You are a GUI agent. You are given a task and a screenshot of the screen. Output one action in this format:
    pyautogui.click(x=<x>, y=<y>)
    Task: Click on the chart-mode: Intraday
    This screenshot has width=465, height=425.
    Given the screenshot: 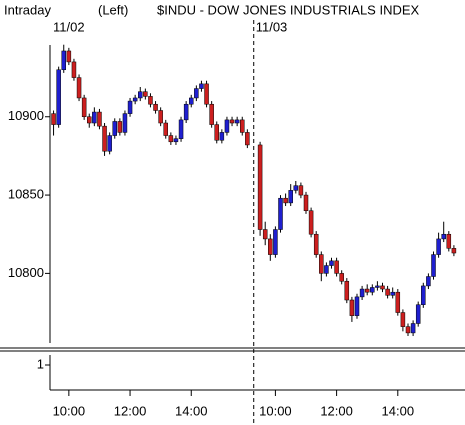 What is the action you would take?
    pyautogui.click(x=27, y=9)
    